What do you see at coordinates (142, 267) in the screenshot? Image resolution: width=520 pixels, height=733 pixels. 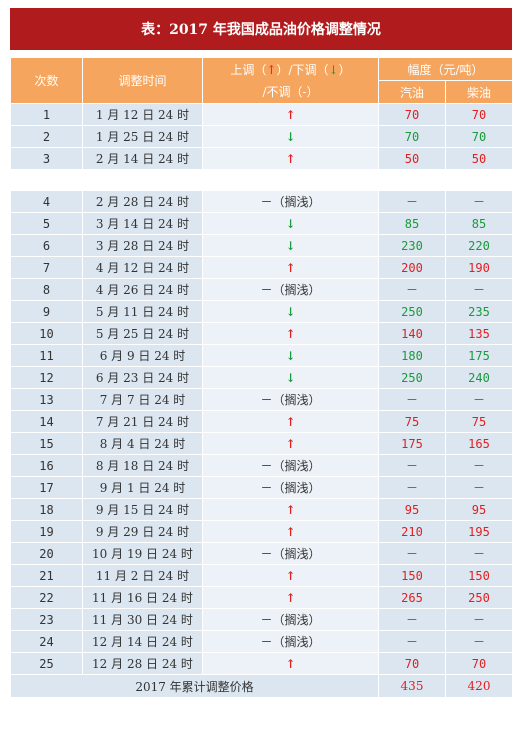 I see `row-time: 4 月 12 日 24 时` at bounding box center [142, 267].